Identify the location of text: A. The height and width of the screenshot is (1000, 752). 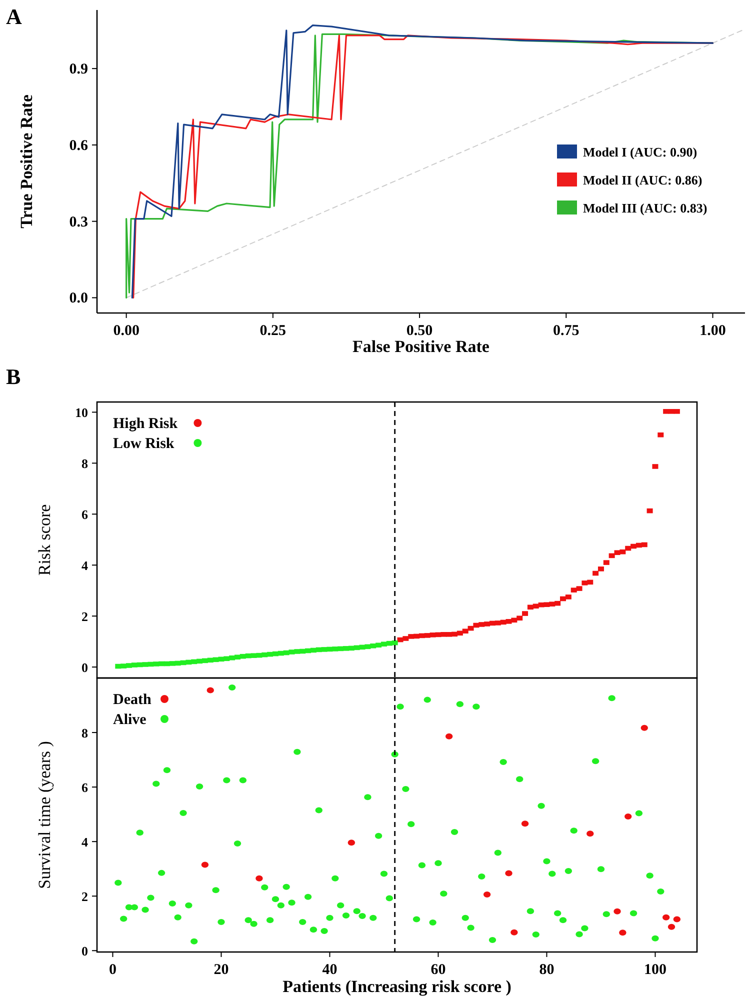
(14, 16).